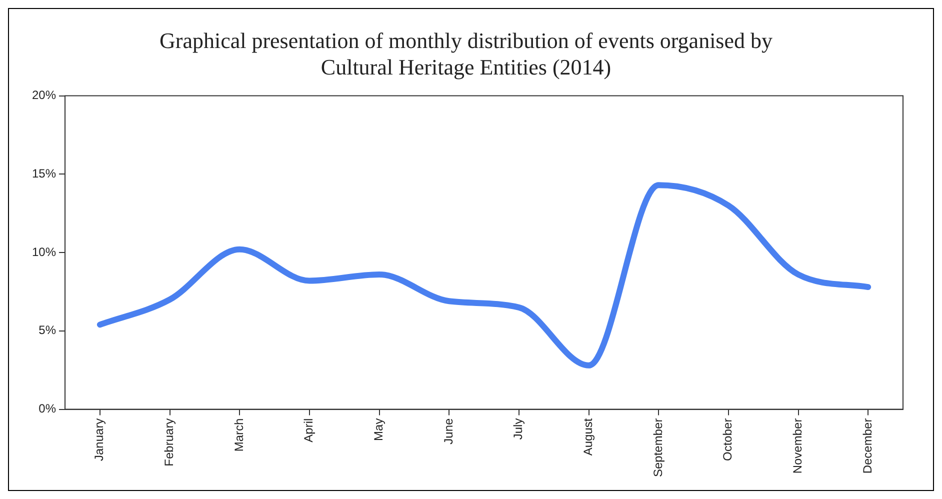  Describe the element at coordinates (797, 446) in the screenshot. I see `x-tick-label: November` at that location.